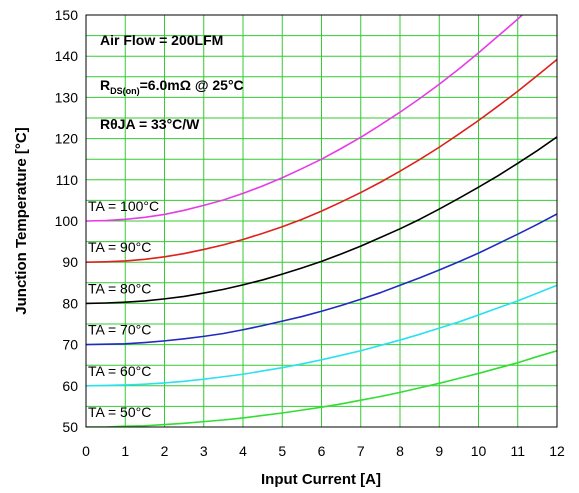 The image size is (579, 493). I want to click on series-label: TA = 90°C, so click(119, 247).